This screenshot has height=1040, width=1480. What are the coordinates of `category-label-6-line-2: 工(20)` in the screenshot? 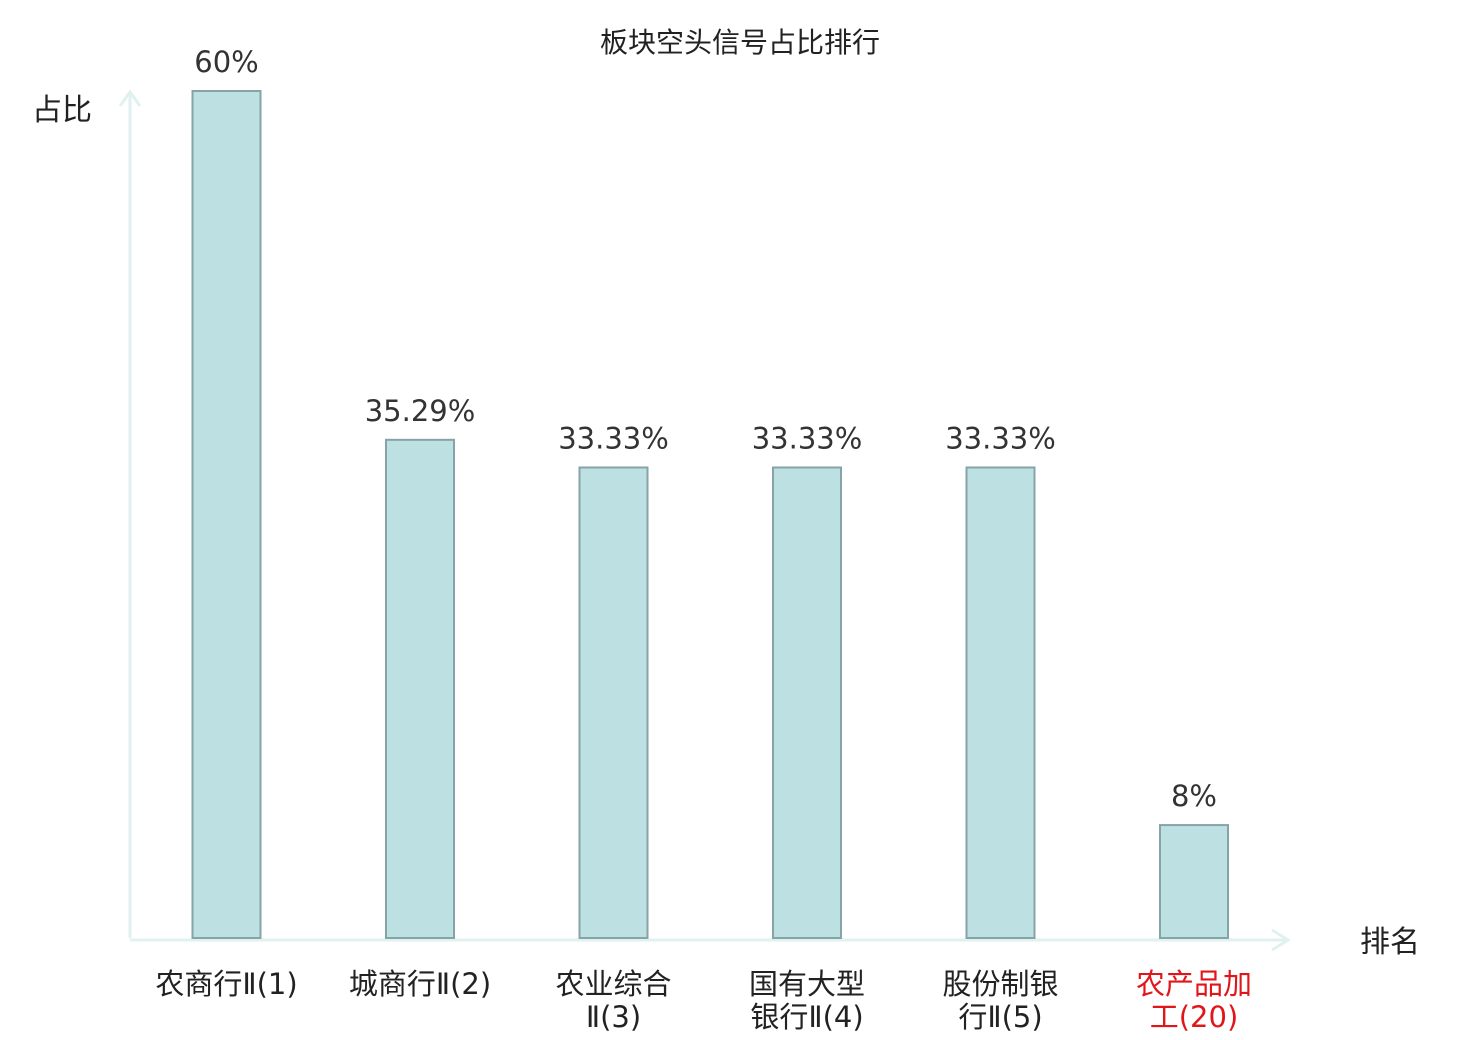 It's located at (1194, 1017).